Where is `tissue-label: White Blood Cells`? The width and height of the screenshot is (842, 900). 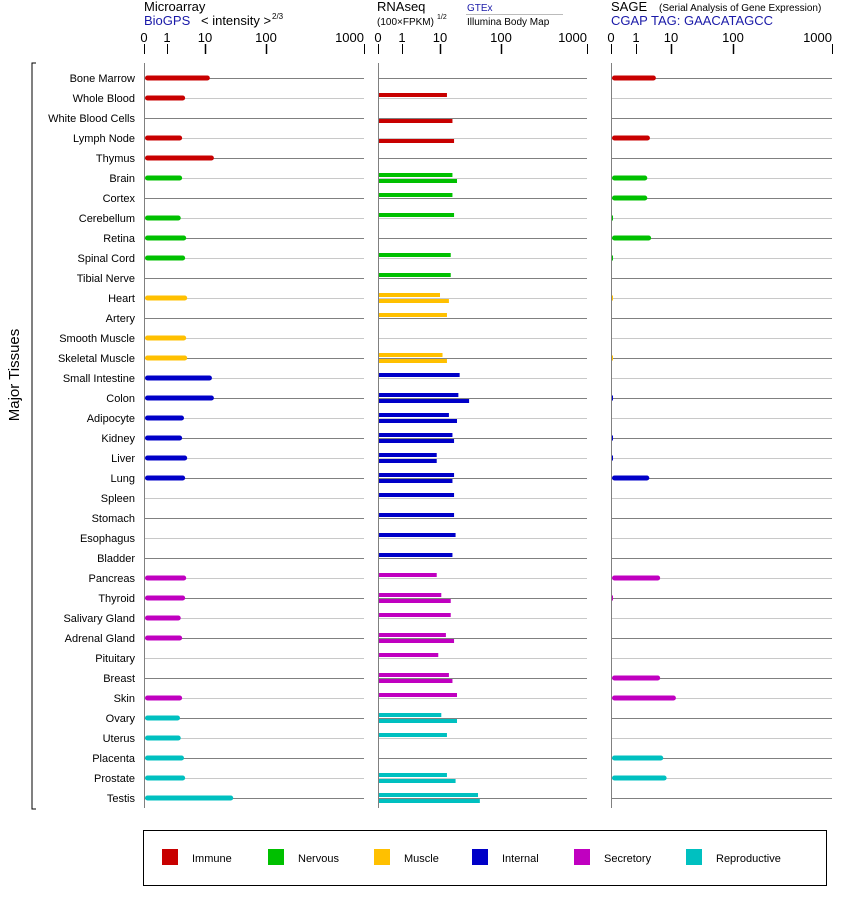 tissue-label: White Blood Cells is located at coordinates (91, 119).